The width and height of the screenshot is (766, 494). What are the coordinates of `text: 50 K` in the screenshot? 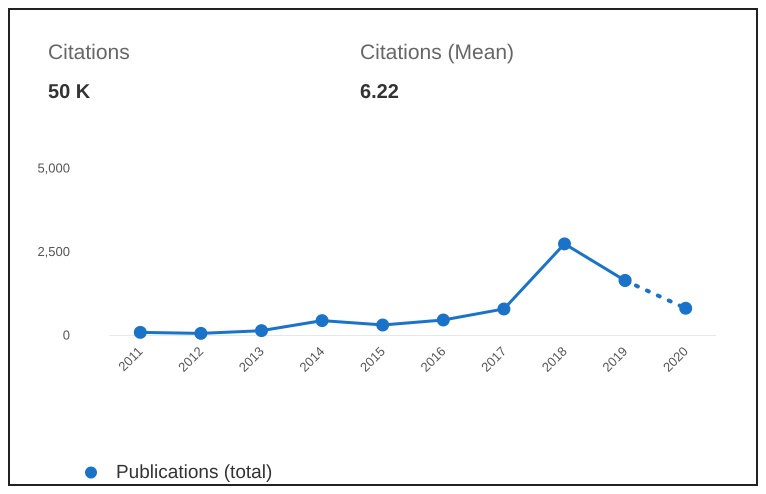 It's located at (69, 92).